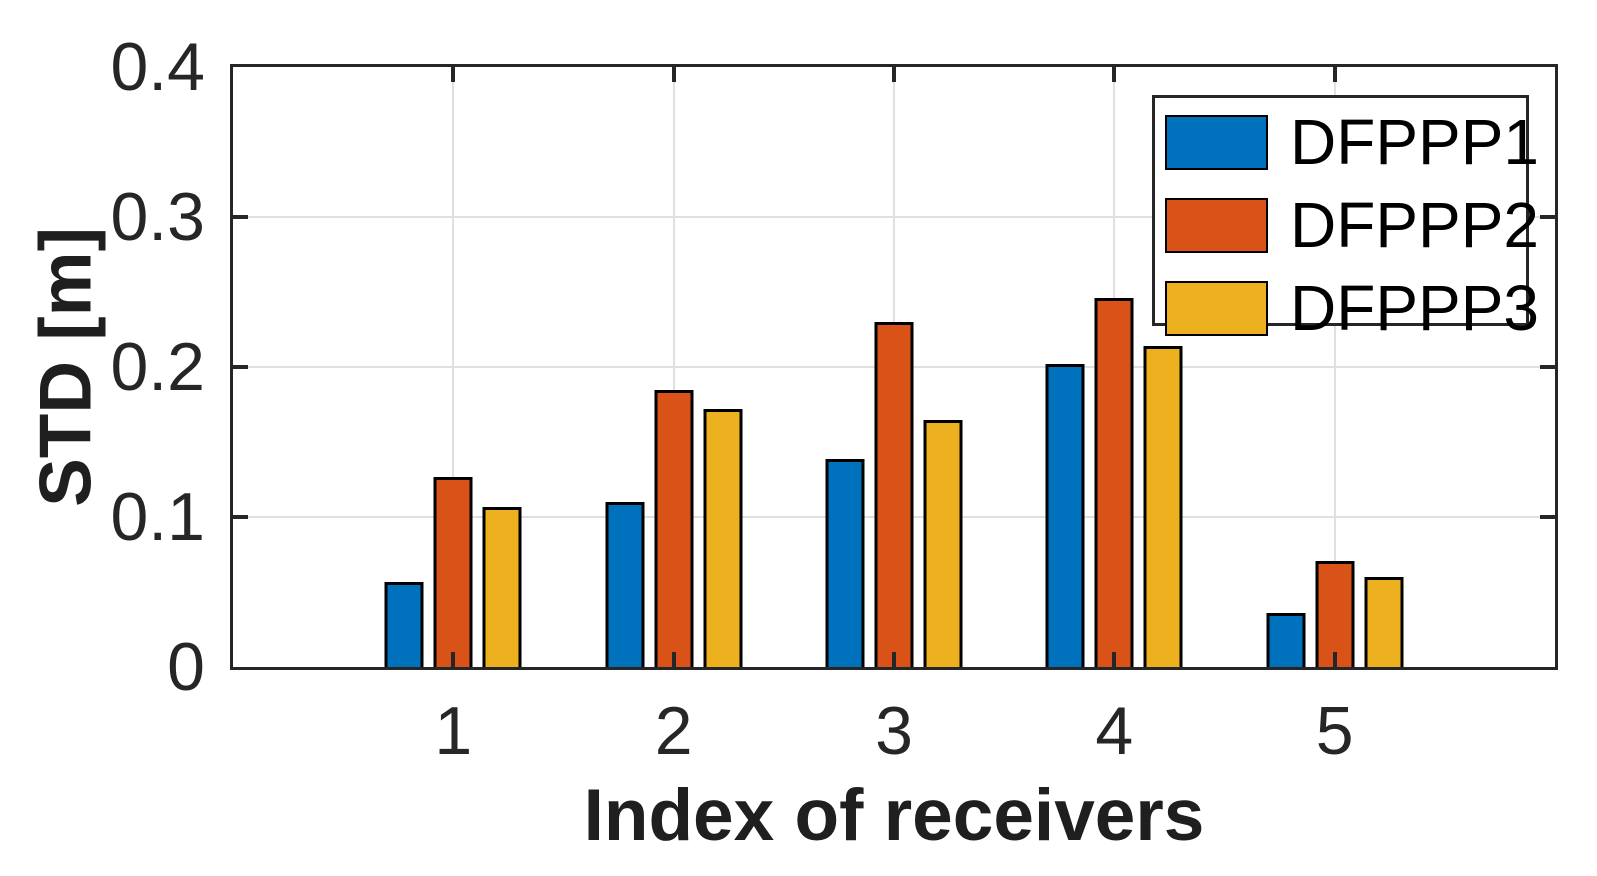  I want to click on bar-dfppp2-group5, so click(1335, 613).